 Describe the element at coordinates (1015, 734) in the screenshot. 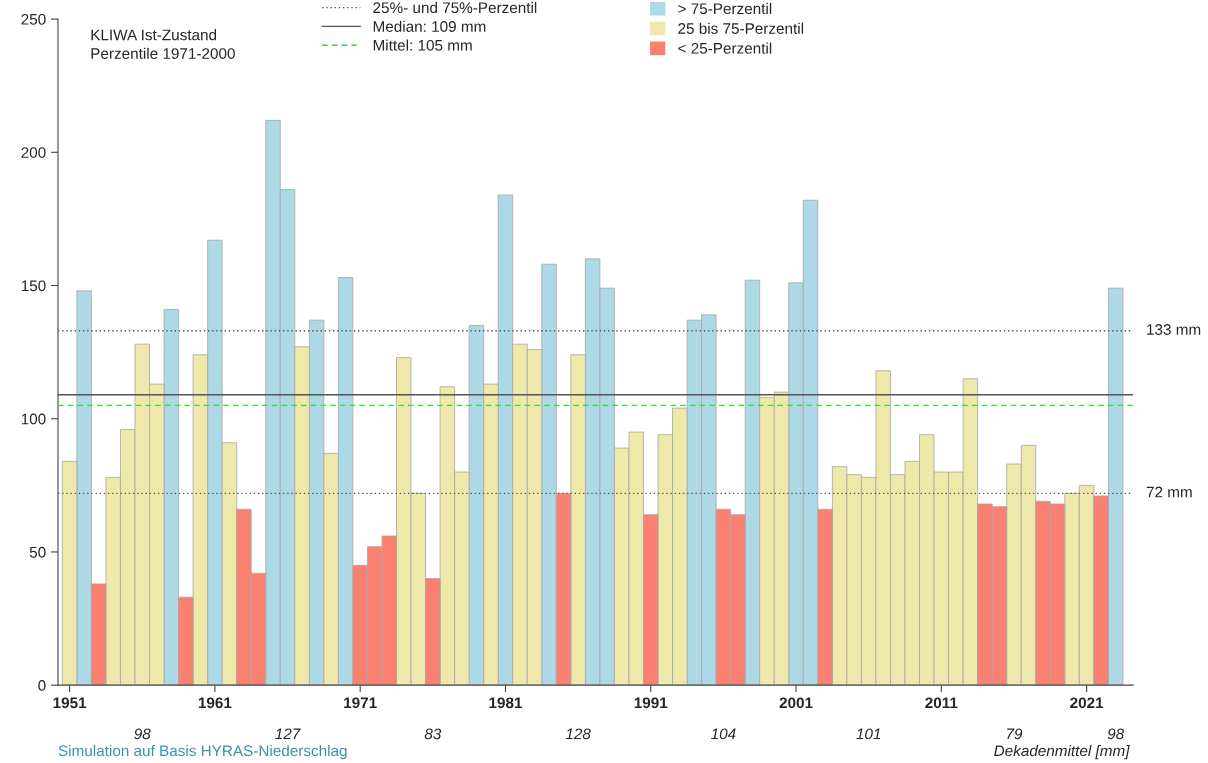

I see `text: 79` at that location.